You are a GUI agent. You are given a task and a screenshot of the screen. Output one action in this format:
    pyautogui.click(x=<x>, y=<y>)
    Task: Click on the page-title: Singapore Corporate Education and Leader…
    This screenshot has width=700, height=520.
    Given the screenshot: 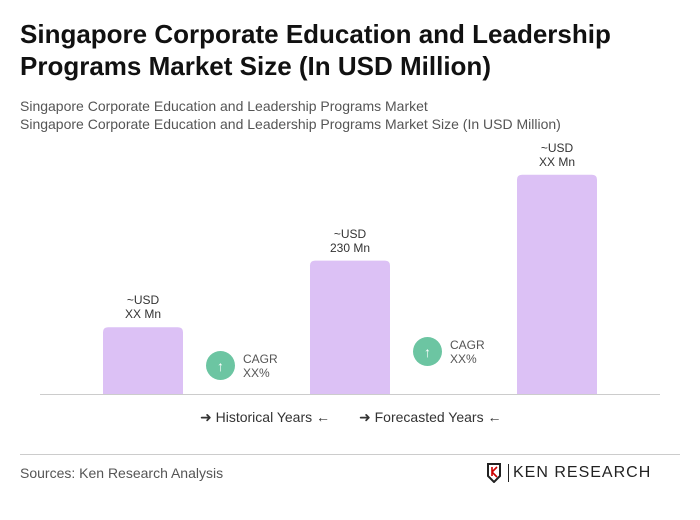 What is the action you would take?
    pyautogui.click(x=315, y=50)
    